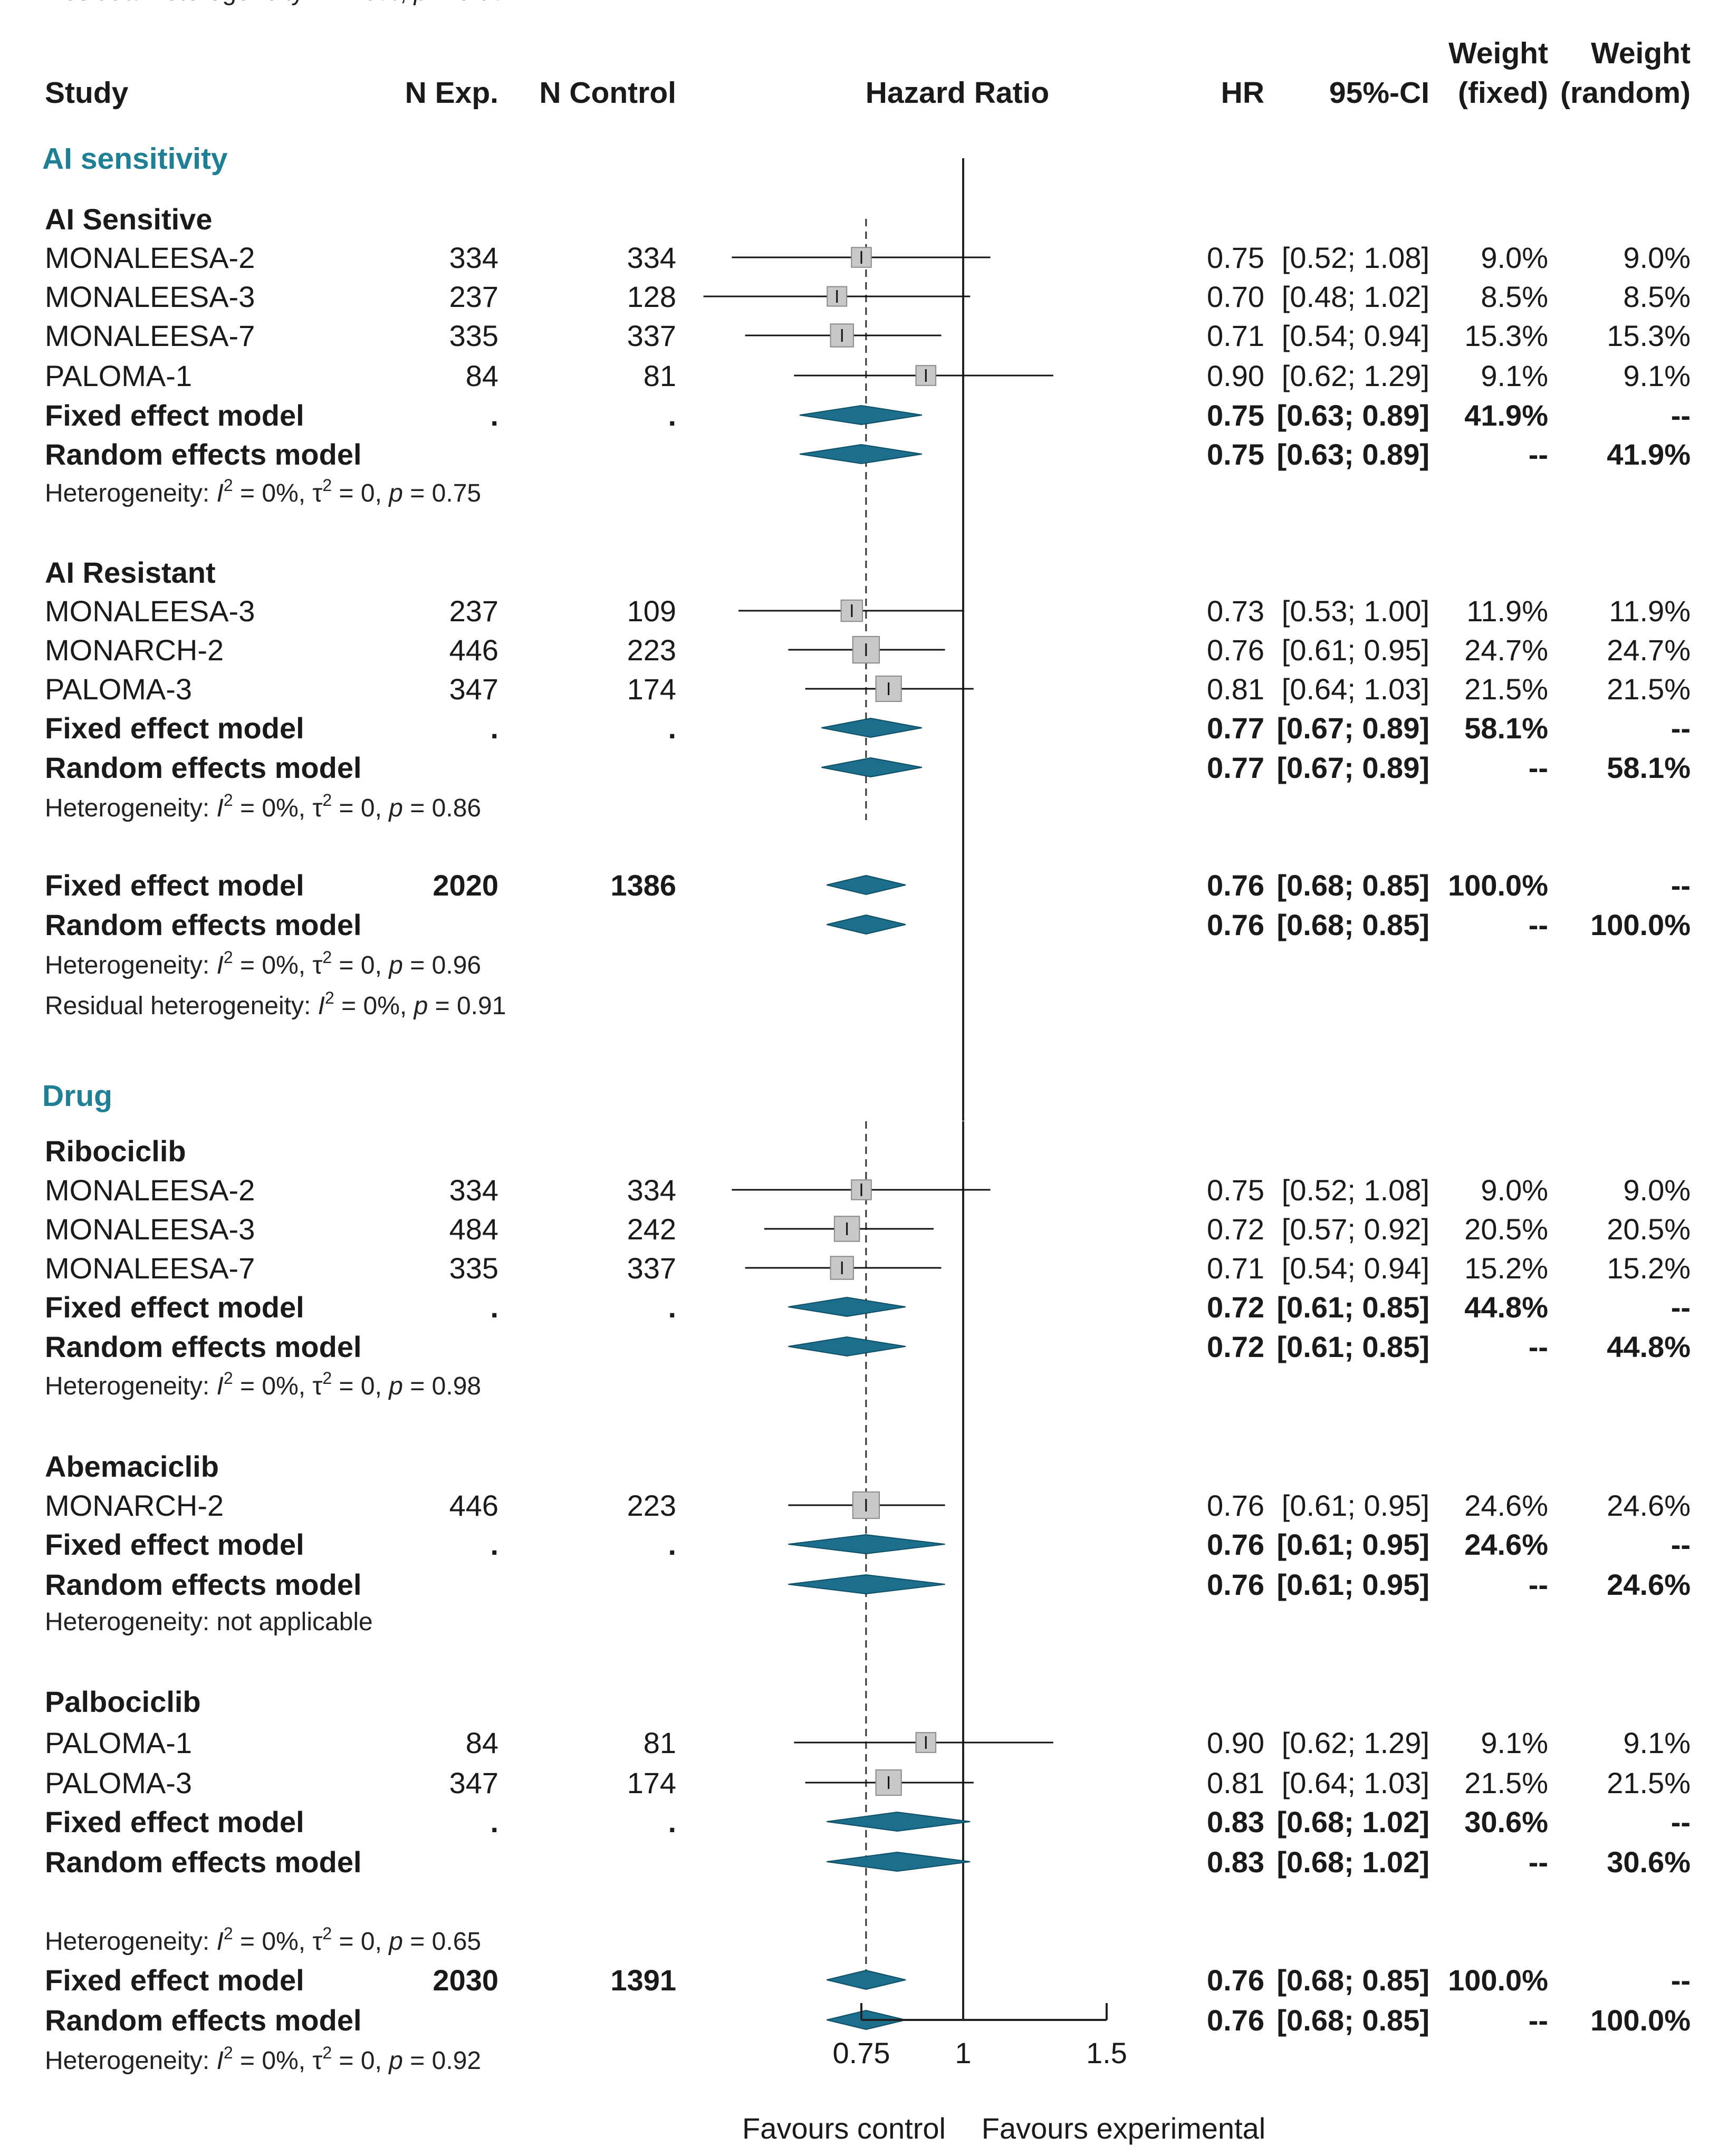 The width and height of the screenshot is (1728, 2156). Describe the element at coordinates (150, 296) in the screenshot. I see `study-row-label: MONALEESA-3` at that location.